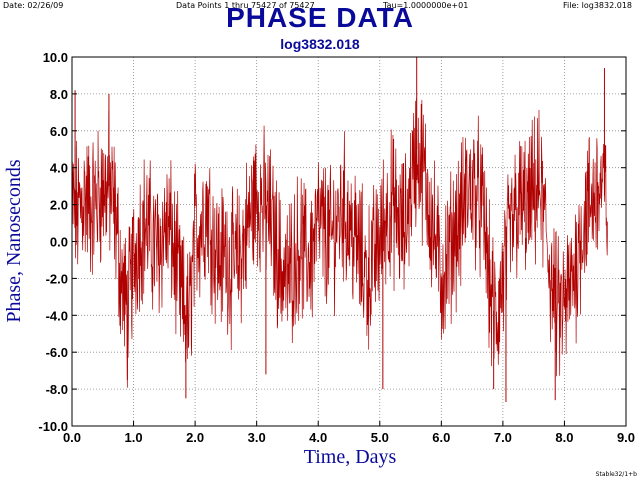  What do you see at coordinates (134, 437) in the screenshot?
I see `x-tick-label: 1.0` at bounding box center [134, 437].